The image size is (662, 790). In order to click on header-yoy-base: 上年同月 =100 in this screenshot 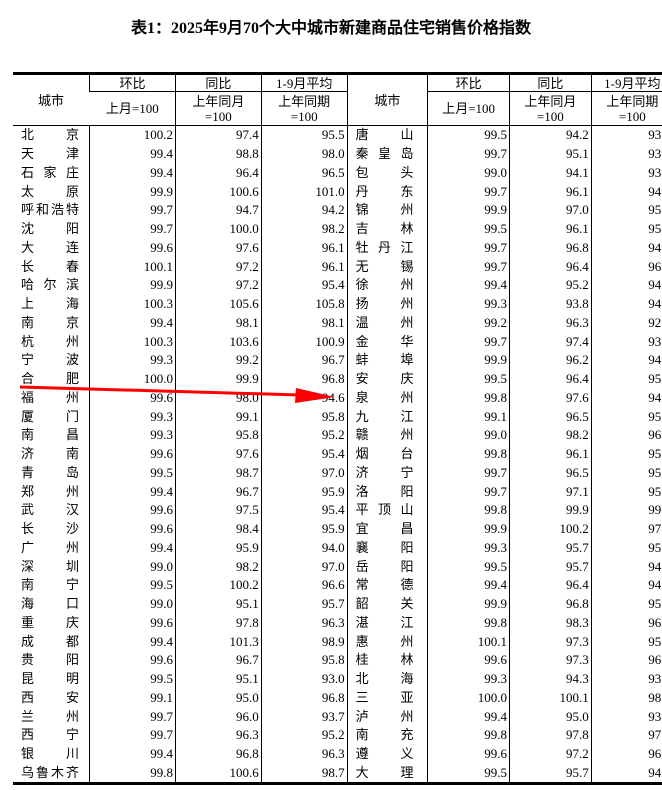, I will do `click(218, 108)`.